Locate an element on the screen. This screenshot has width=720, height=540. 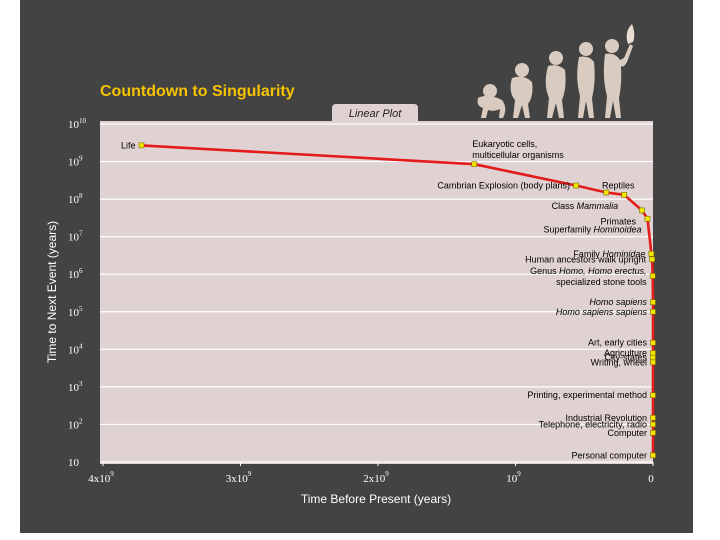
y-axis-ticks: 10¹⁰ 10⁹ 10⁸ 10⁷ 10⁶ 10⁵ 10⁴ 10³ 10² 10 is located at coordinates (77, 293).